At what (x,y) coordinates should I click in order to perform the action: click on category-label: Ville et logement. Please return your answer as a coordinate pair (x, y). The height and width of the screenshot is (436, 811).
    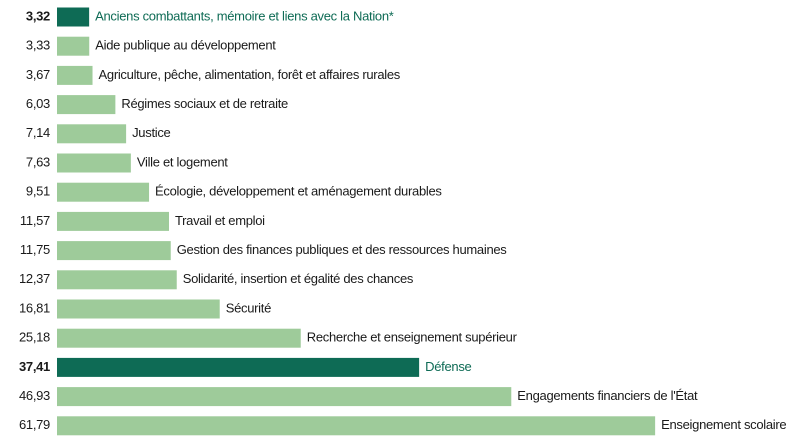
    Looking at the image, I should click on (182, 161).